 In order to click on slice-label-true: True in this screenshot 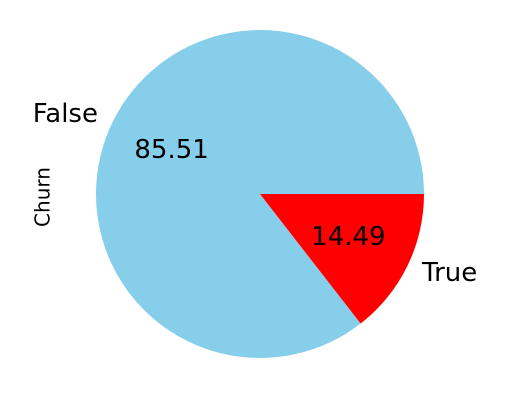, I will do `click(449, 273)`.